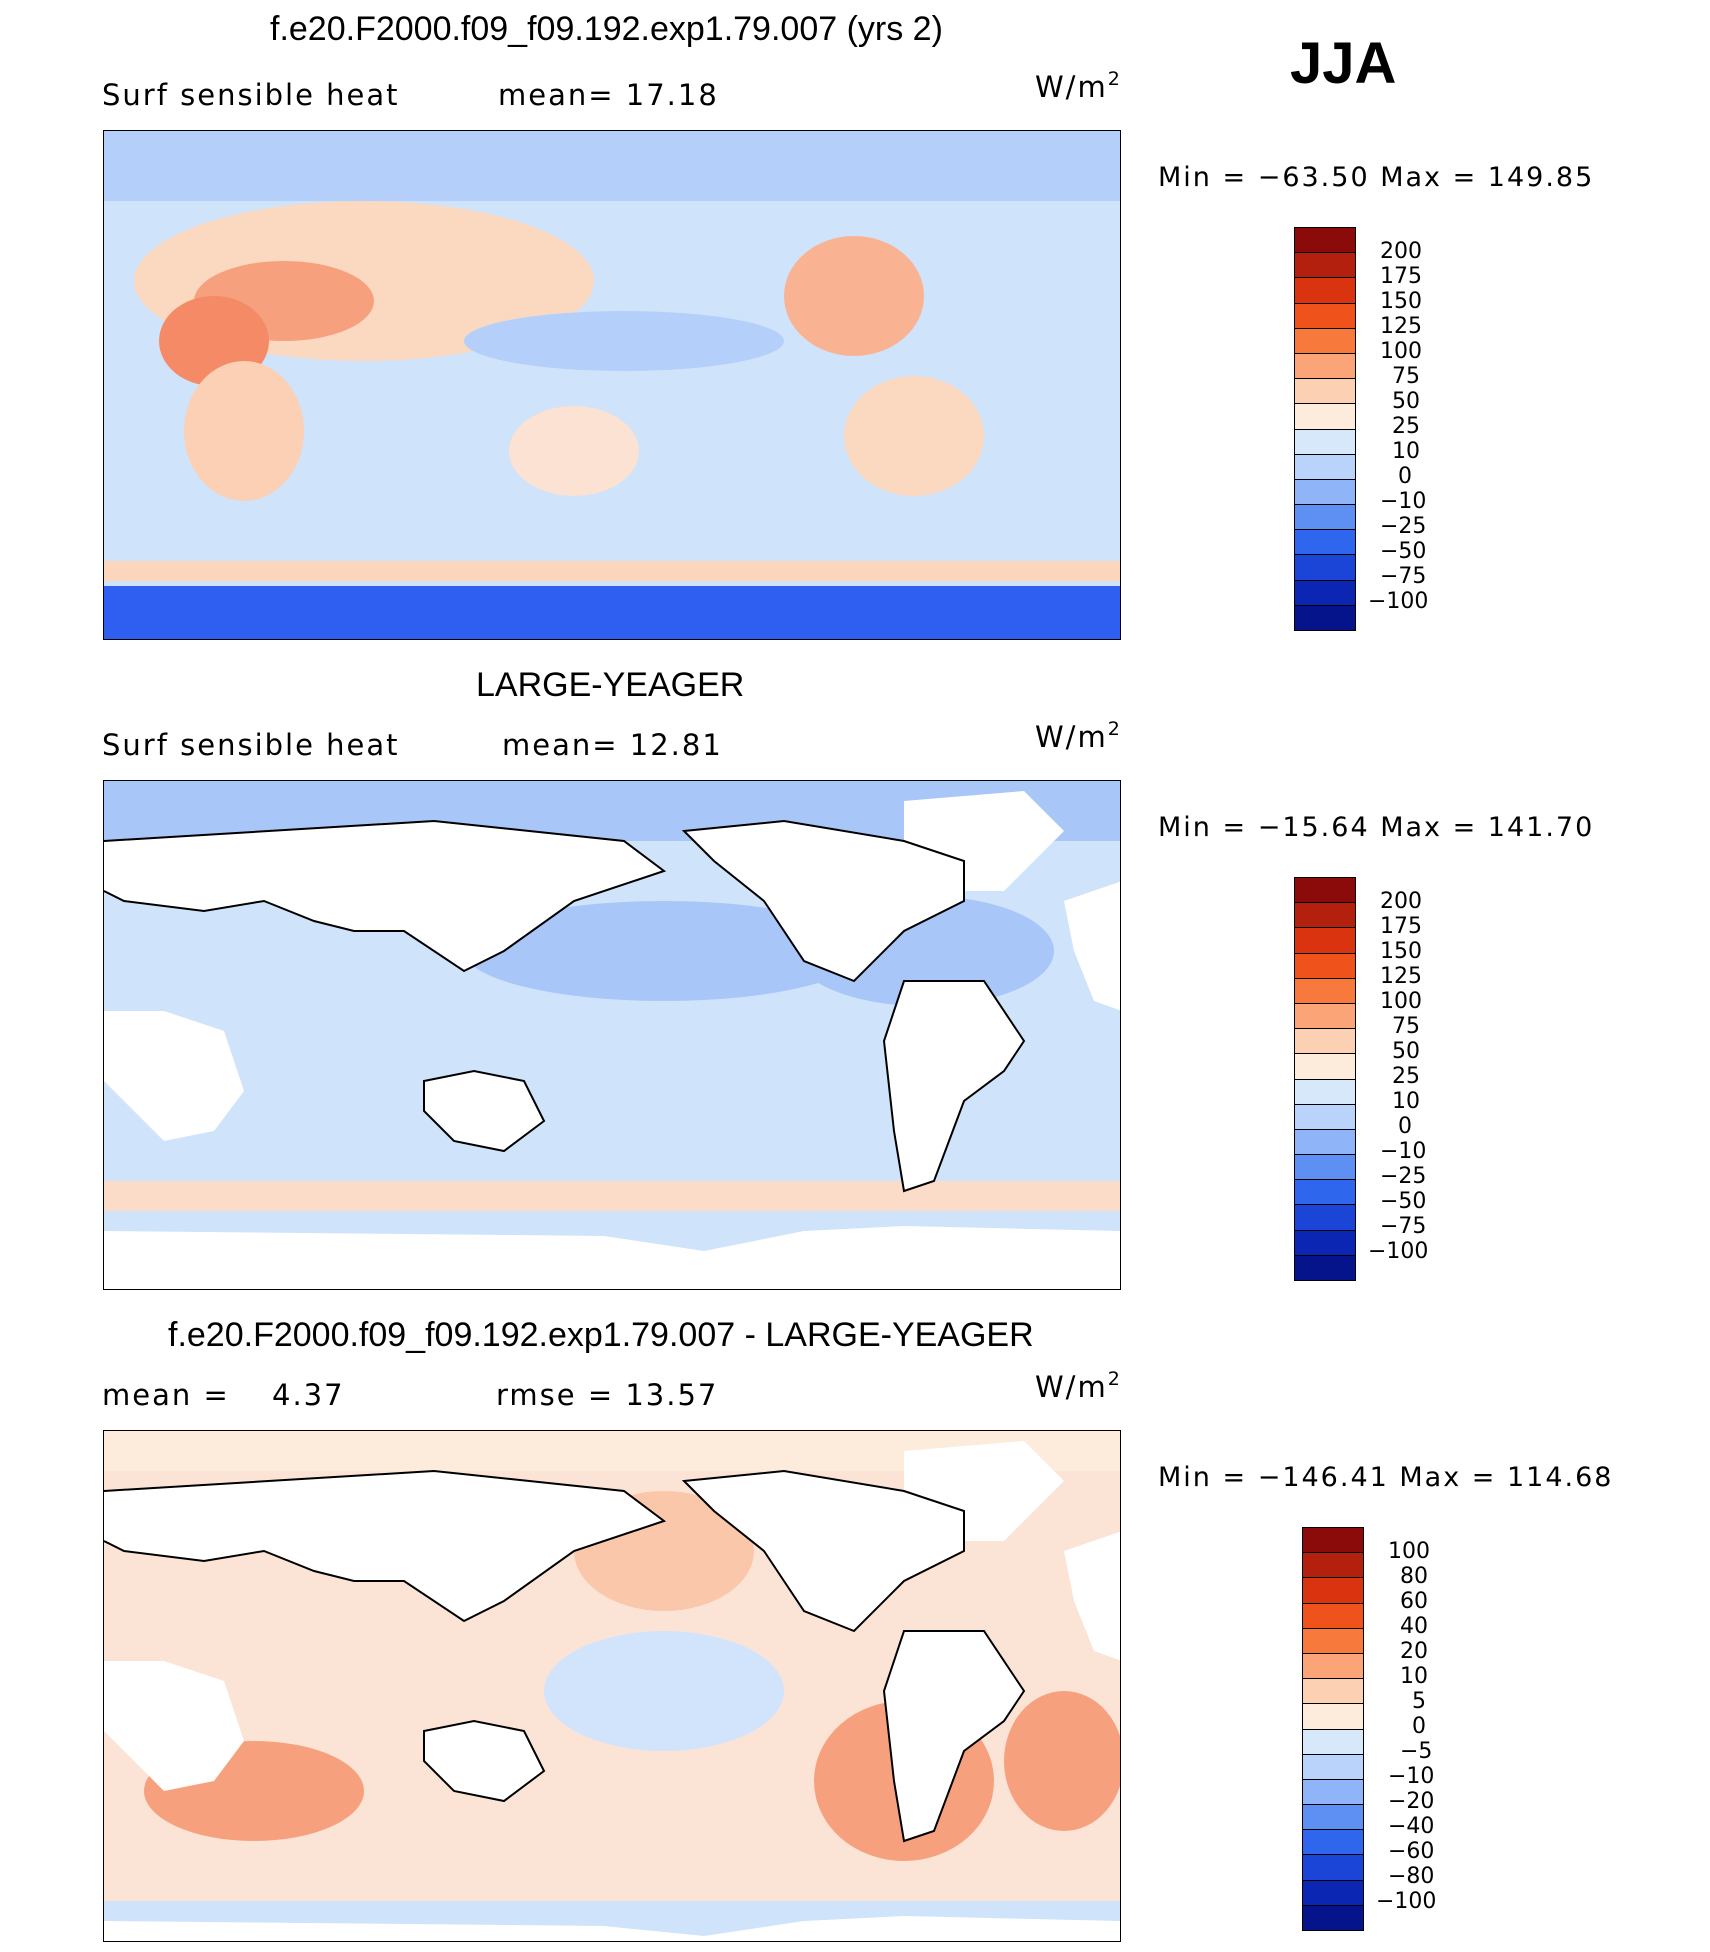 The height and width of the screenshot is (1952, 1710). What do you see at coordinates (608, 95) in the screenshot?
I see `panel-1-mean: mean= 17.18` at bounding box center [608, 95].